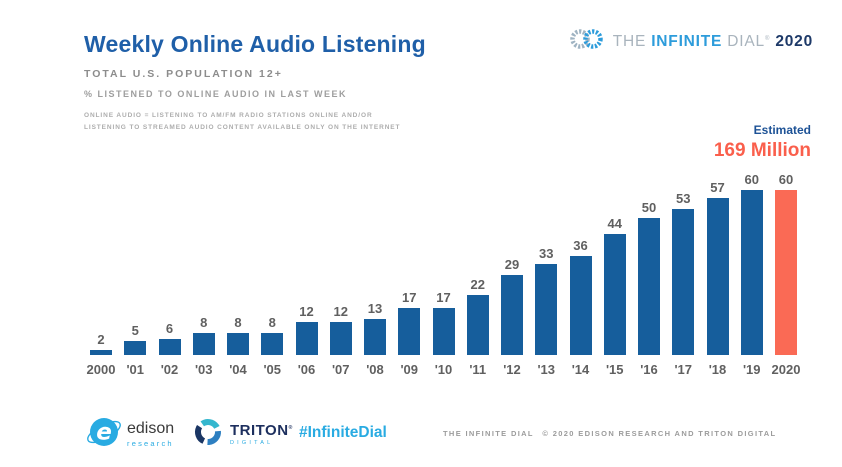 This screenshot has height=467, width=842. What do you see at coordinates (101, 339) in the screenshot?
I see `bar-value-label: 2` at bounding box center [101, 339].